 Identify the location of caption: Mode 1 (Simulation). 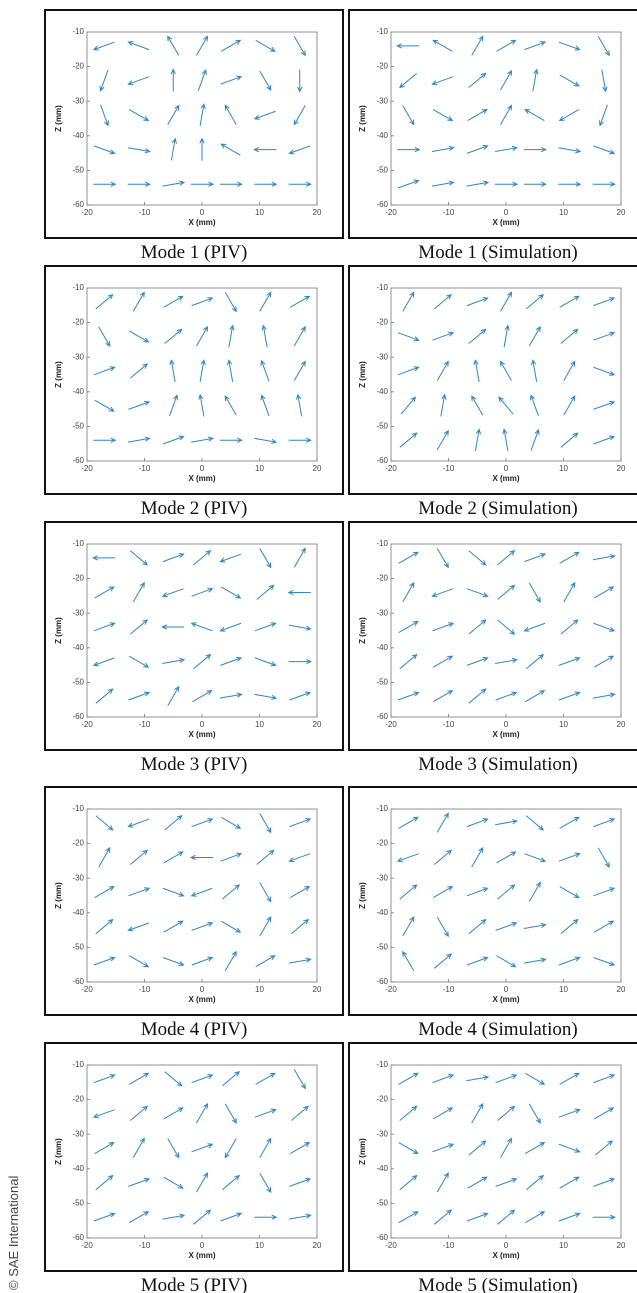
(497, 252).